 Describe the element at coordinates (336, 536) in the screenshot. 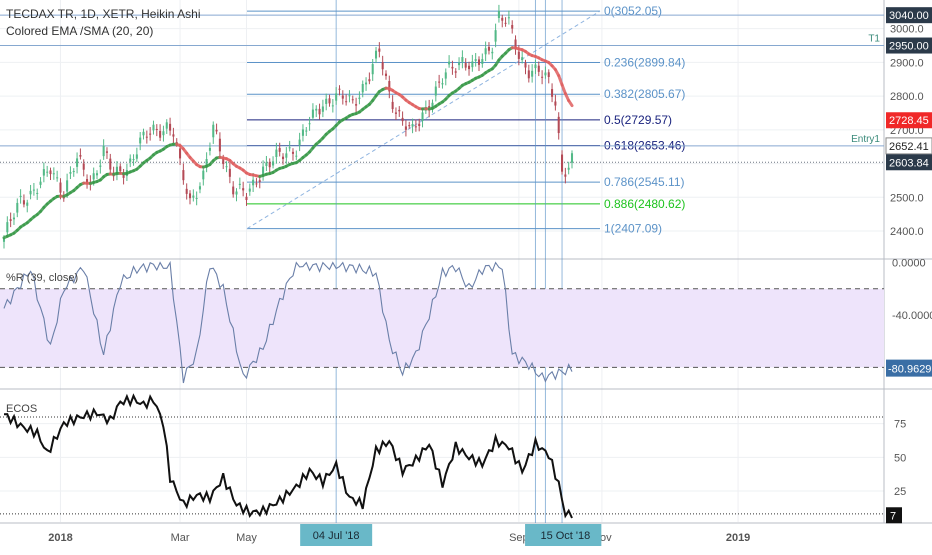

I see `date-badge-text-0: 04 Jul '18` at that location.